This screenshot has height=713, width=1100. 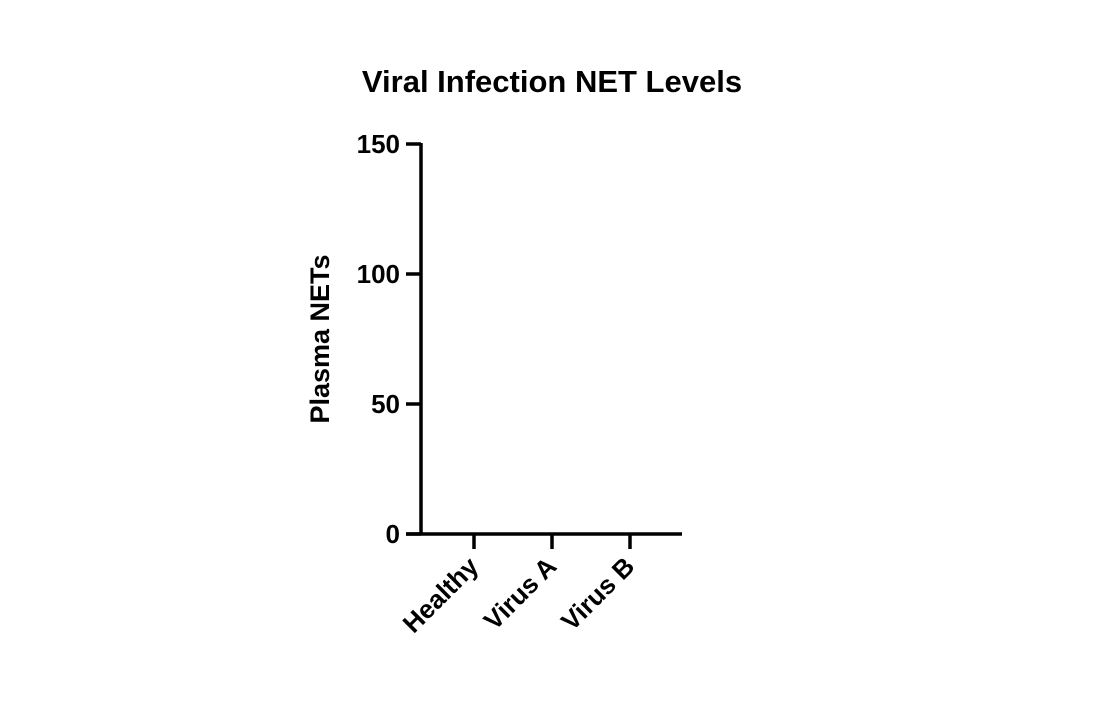 What do you see at coordinates (552, 81) in the screenshot?
I see `chart-title: Viral Infection NET Levels` at bounding box center [552, 81].